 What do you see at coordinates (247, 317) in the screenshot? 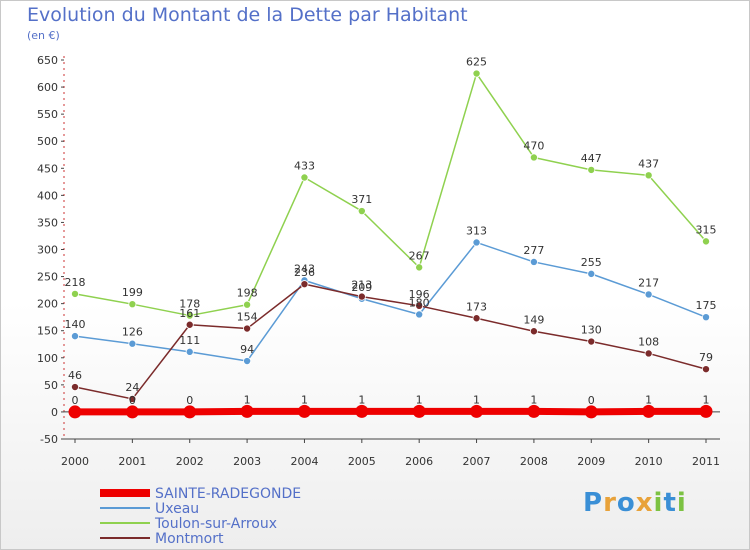
I see `data-label: 154` at bounding box center [247, 317].